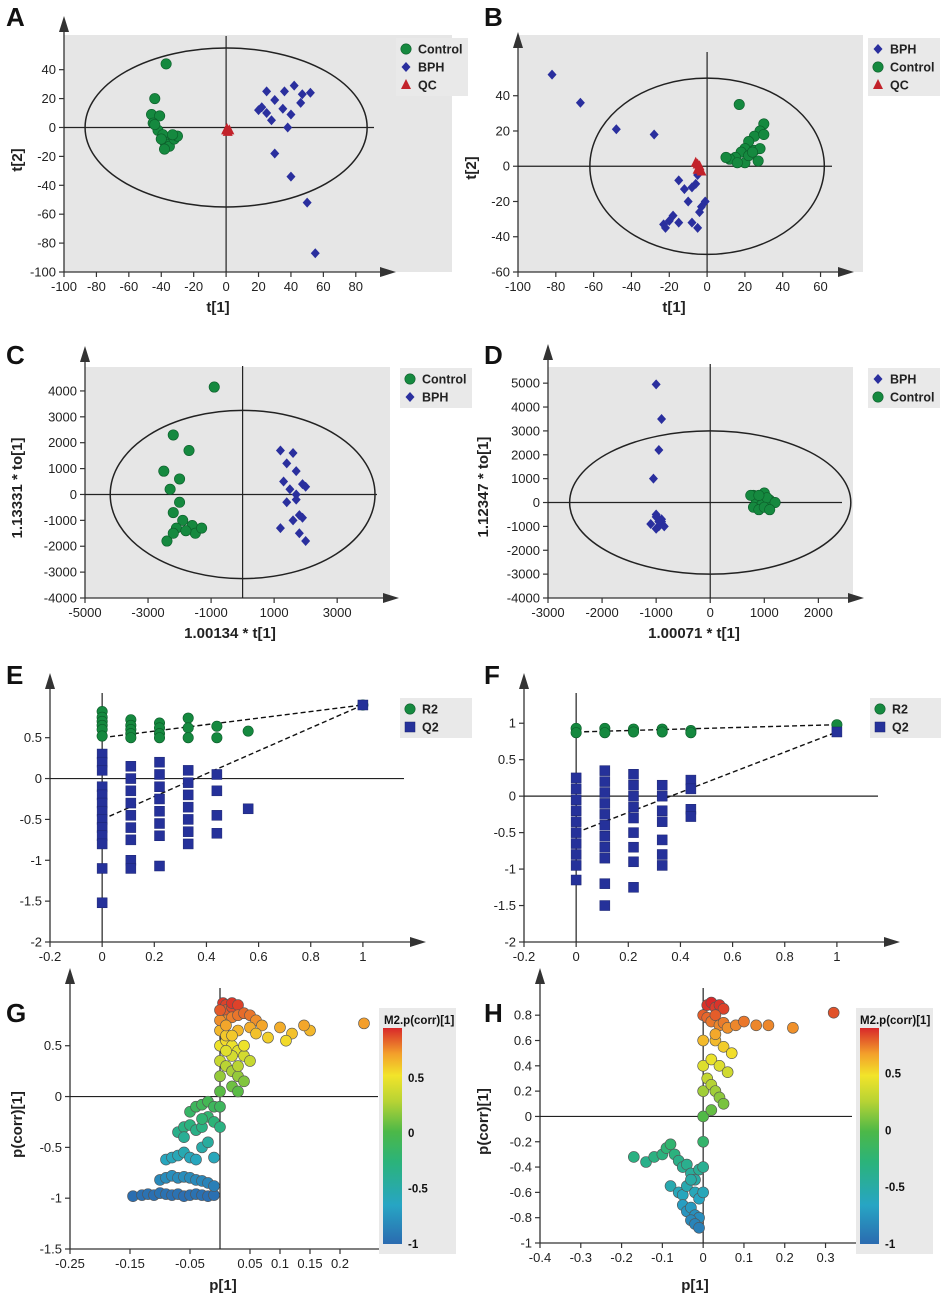 The height and width of the screenshot is (1297, 941). I want to click on y-tick-label: 1000, so click(62, 468).